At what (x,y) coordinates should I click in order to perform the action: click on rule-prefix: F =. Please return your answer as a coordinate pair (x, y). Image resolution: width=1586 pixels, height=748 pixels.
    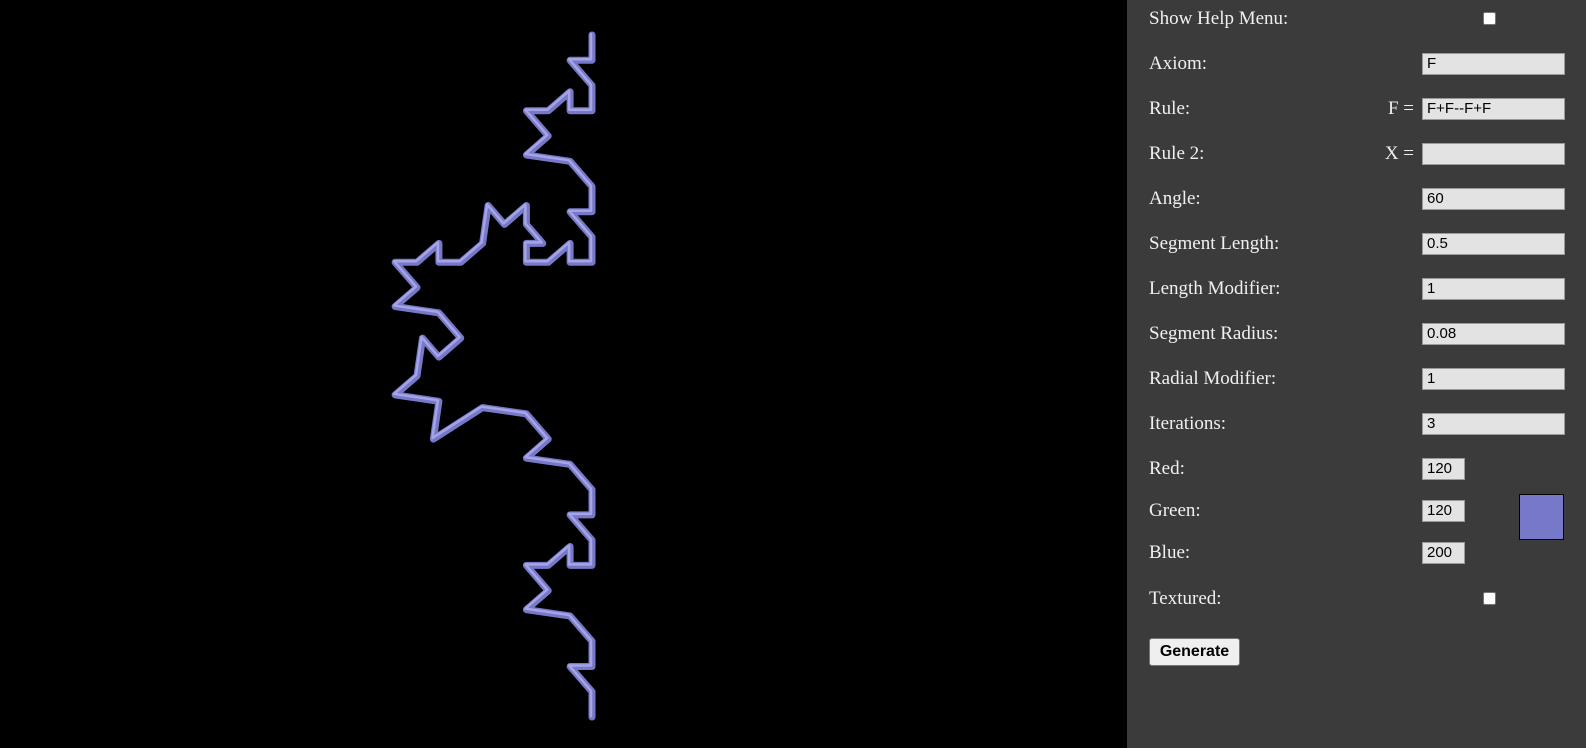
    Looking at the image, I should click on (1400, 108).